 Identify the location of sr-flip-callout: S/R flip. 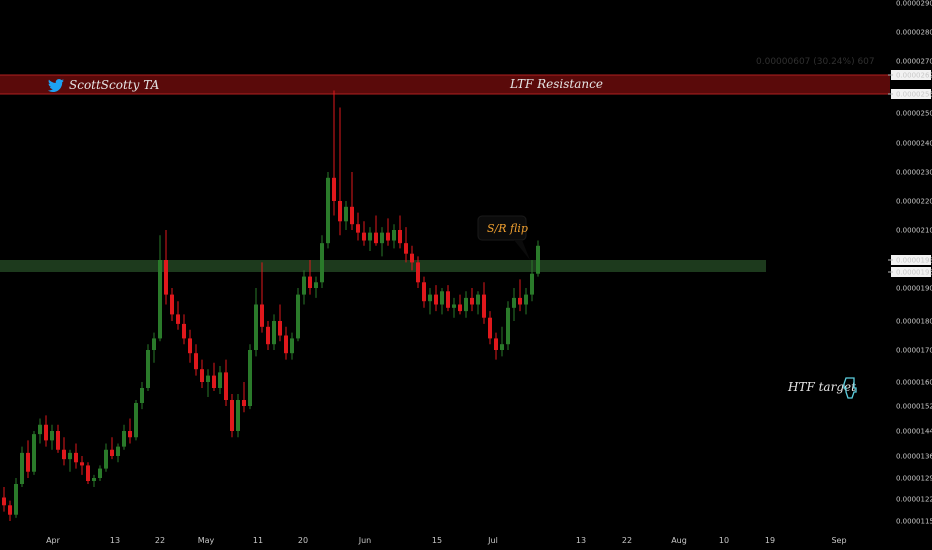
(503, 237).